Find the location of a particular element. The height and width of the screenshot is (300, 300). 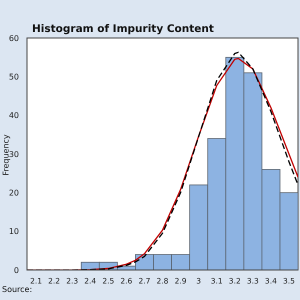

y-tick-label: 20 is located at coordinates (13, 193).